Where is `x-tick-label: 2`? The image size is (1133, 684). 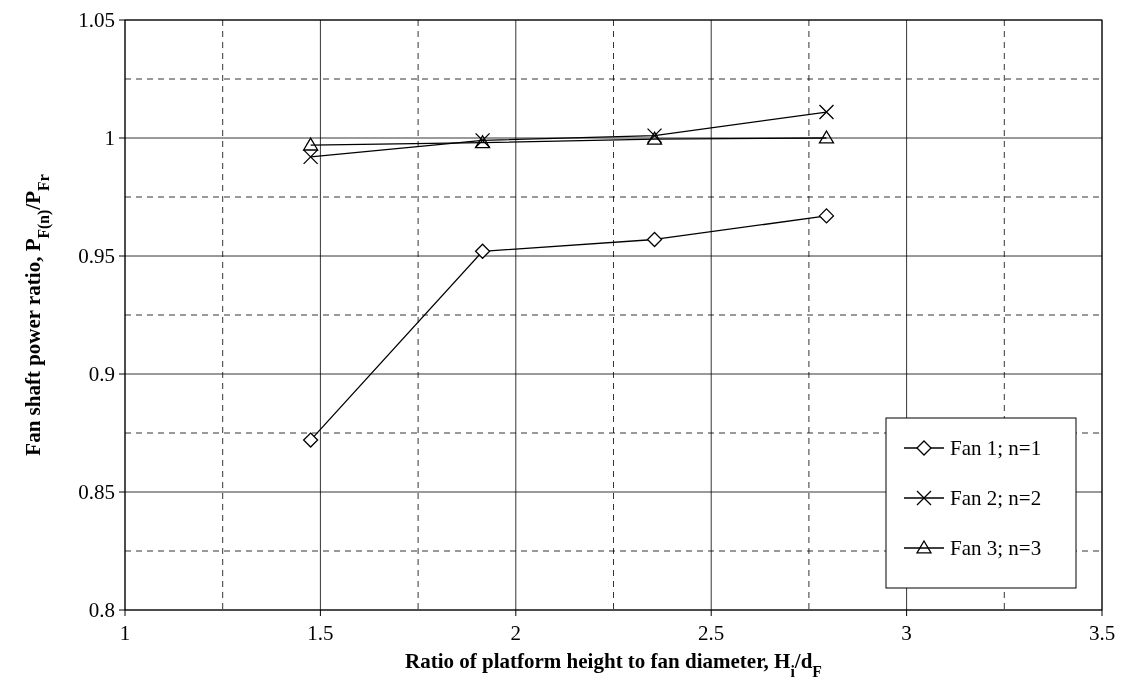
x-tick-label: 2 is located at coordinates (516, 633).